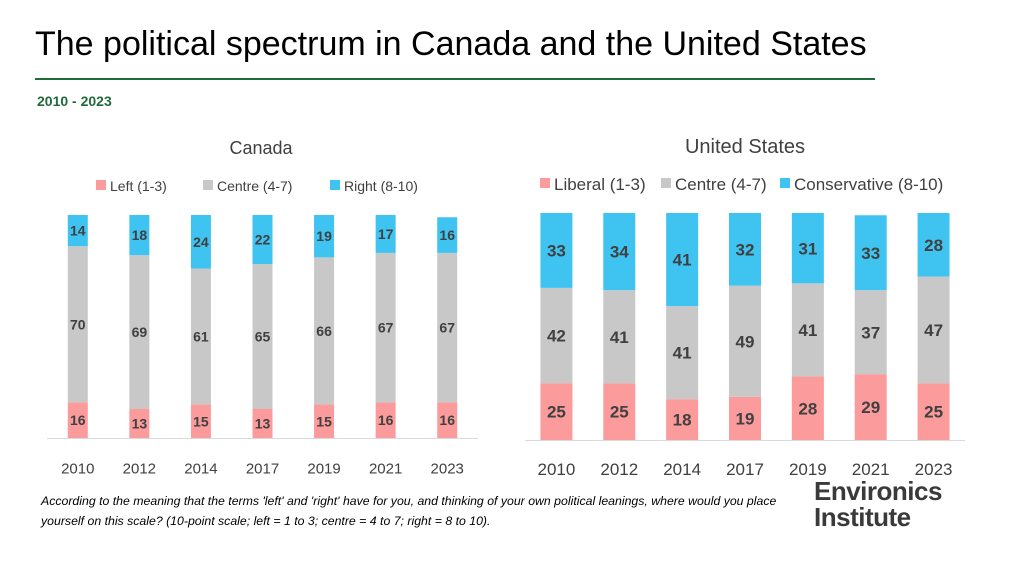  I want to click on us-x-tick-2012: 2012, so click(619, 469).